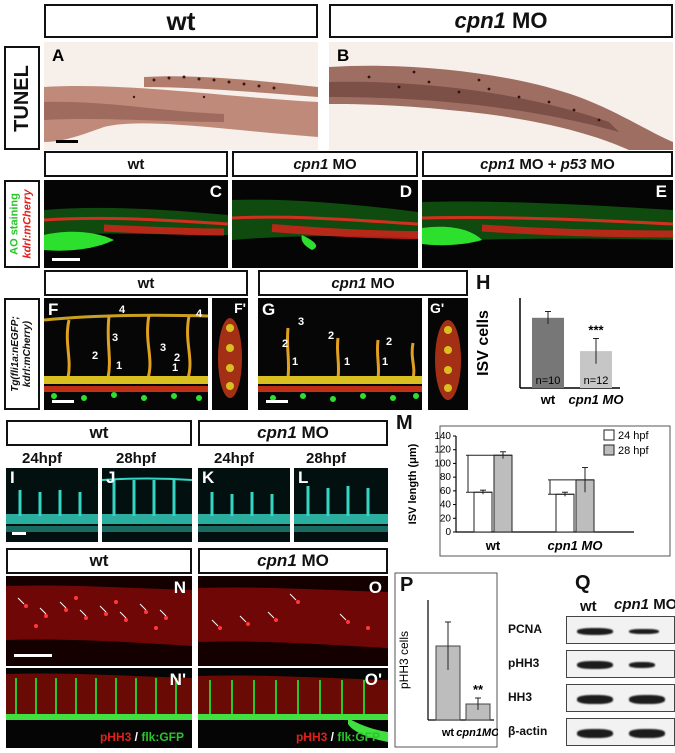 The image size is (675, 753). I want to click on p-significance: **, so click(478, 689).